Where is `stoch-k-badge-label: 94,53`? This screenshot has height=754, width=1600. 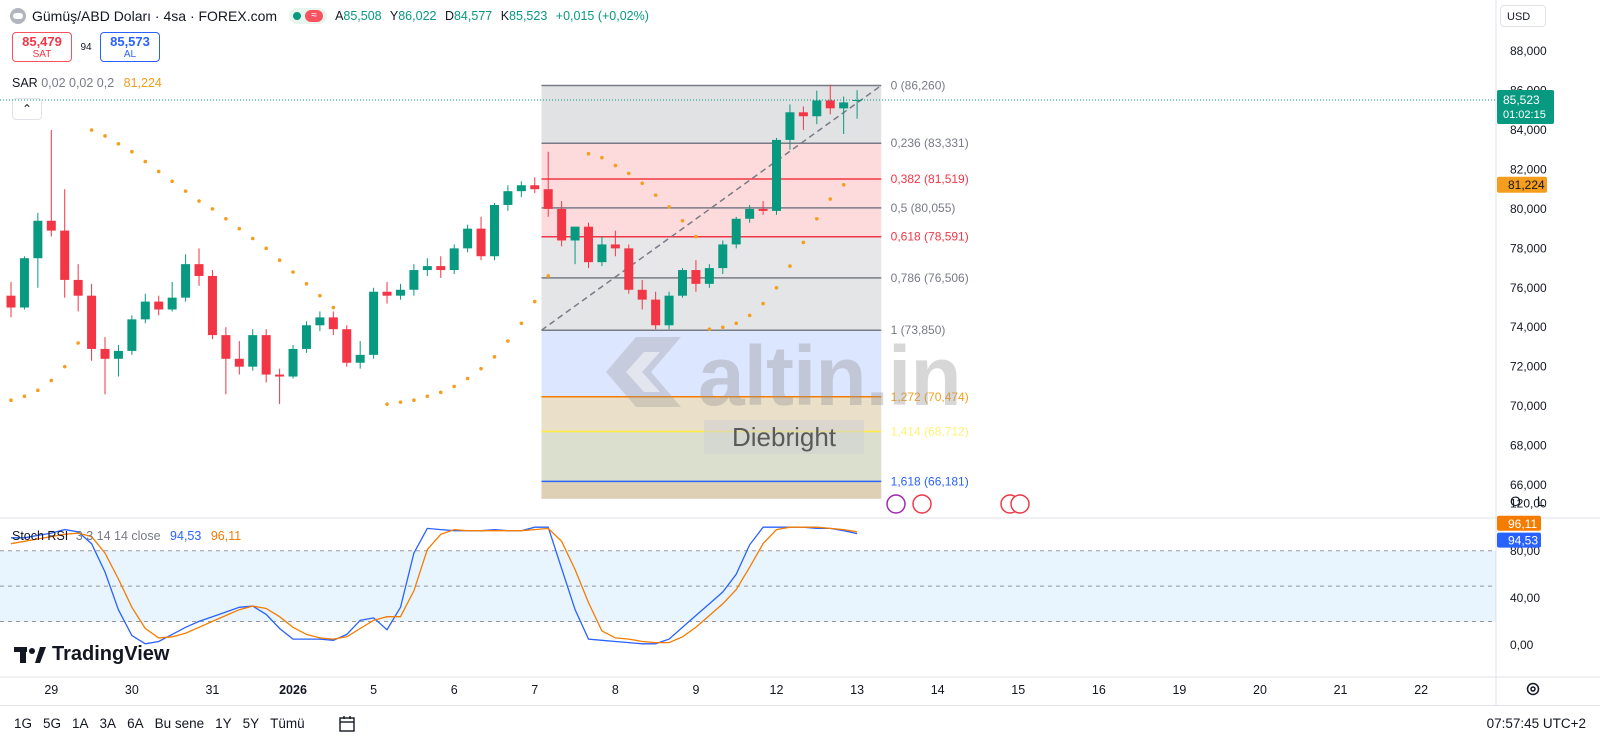 stoch-k-badge-label: 94,53 is located at coordinates (1523, 541).